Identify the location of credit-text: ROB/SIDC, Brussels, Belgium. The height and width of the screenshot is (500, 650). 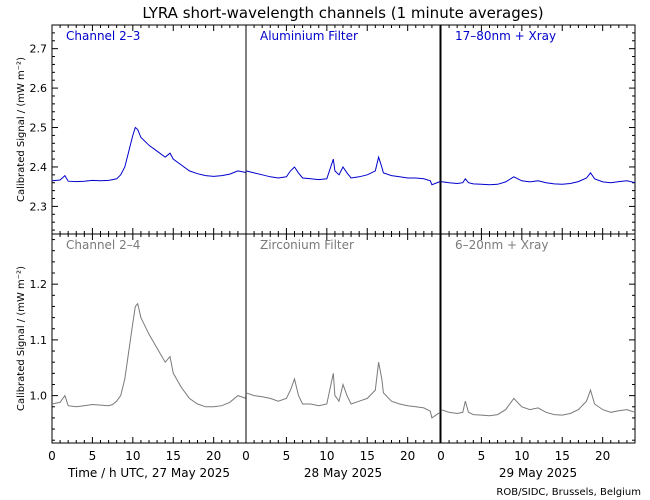
(568, 492).